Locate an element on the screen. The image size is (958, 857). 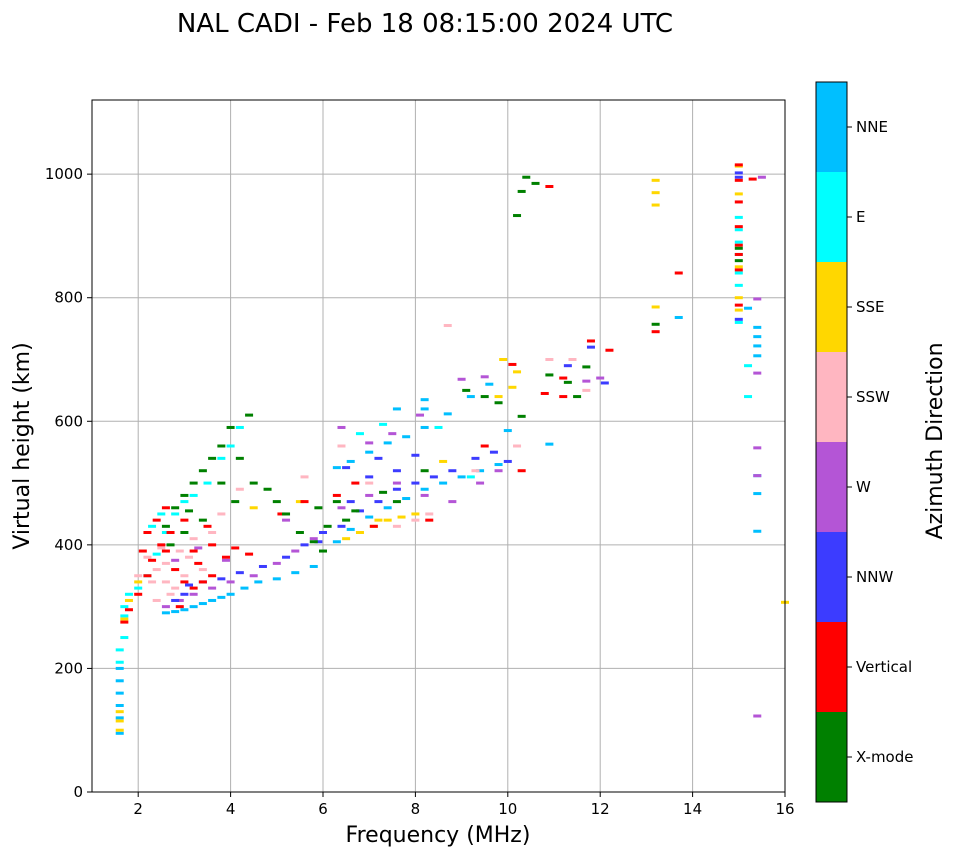
colorbar-label: SSW is located at coordinates (873, 397).